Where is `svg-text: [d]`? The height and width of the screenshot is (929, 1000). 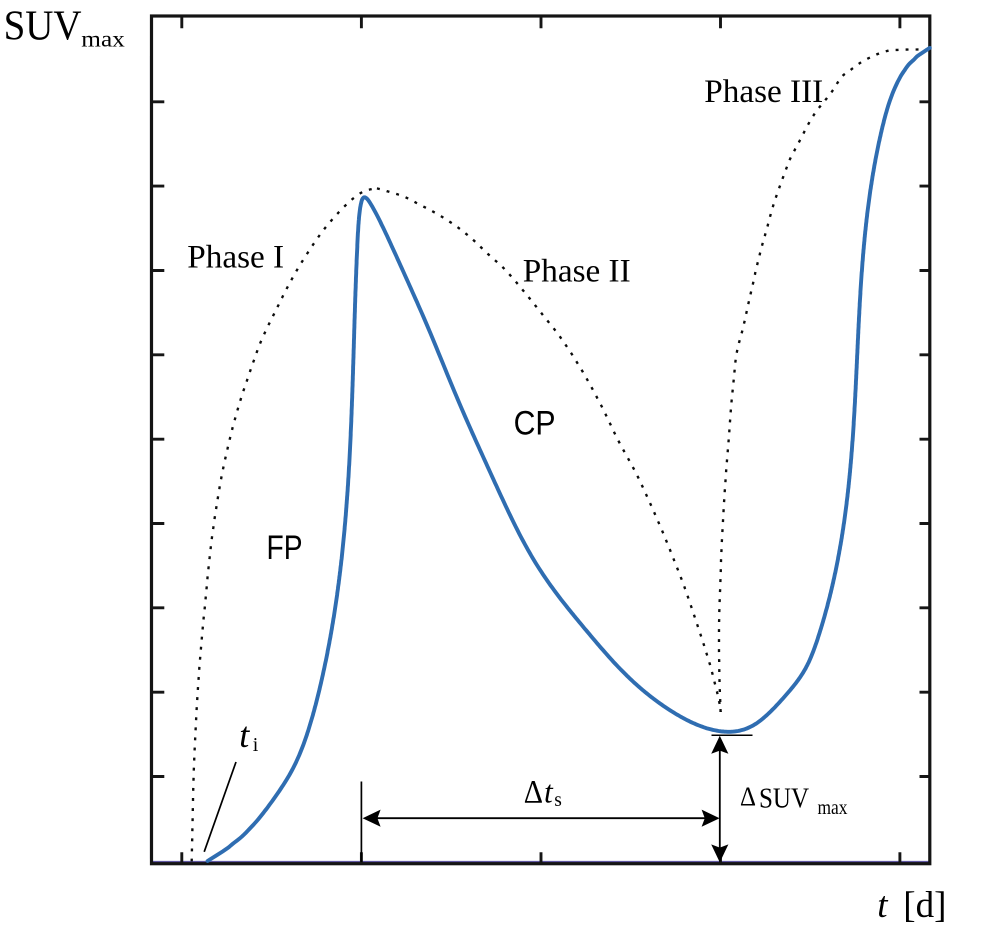
svg-text: [d] is located at coordinates (924, 905).